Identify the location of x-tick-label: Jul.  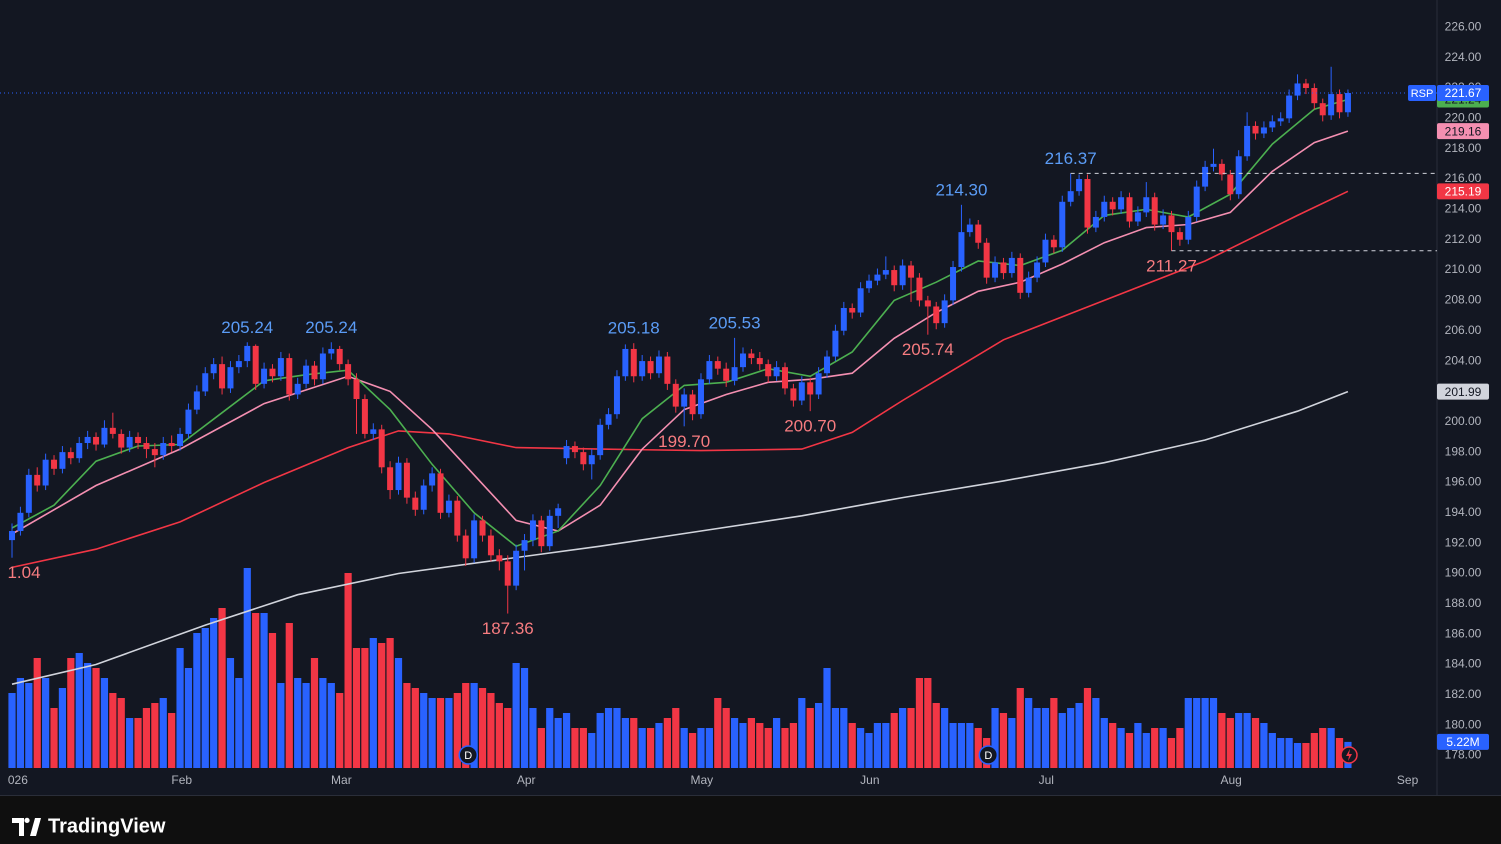
(1046, 780).